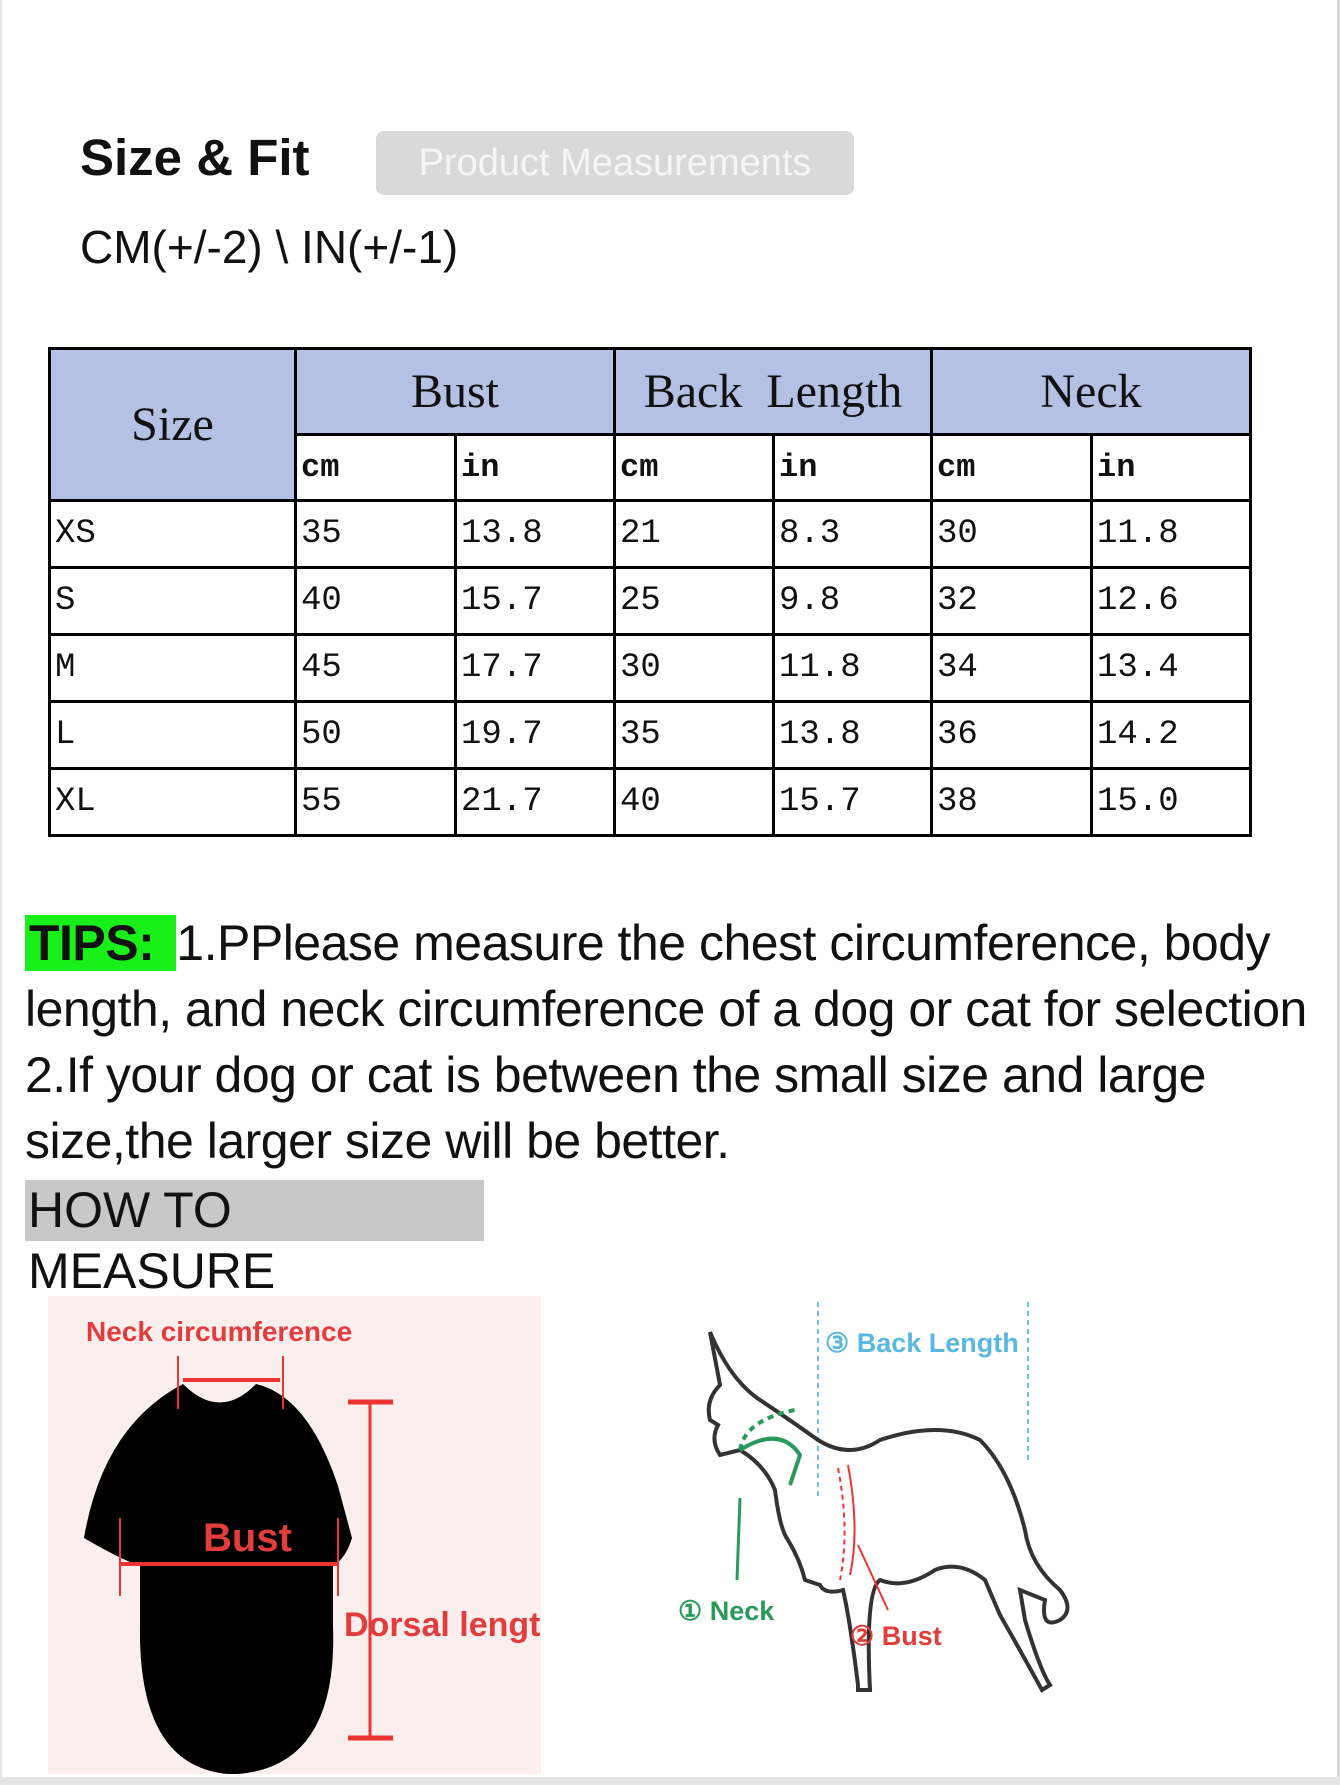  What do you see at coordinates (375, 802) in the screenshot?
I see `measurement-cell: 55` at bounding box center [375, 802].